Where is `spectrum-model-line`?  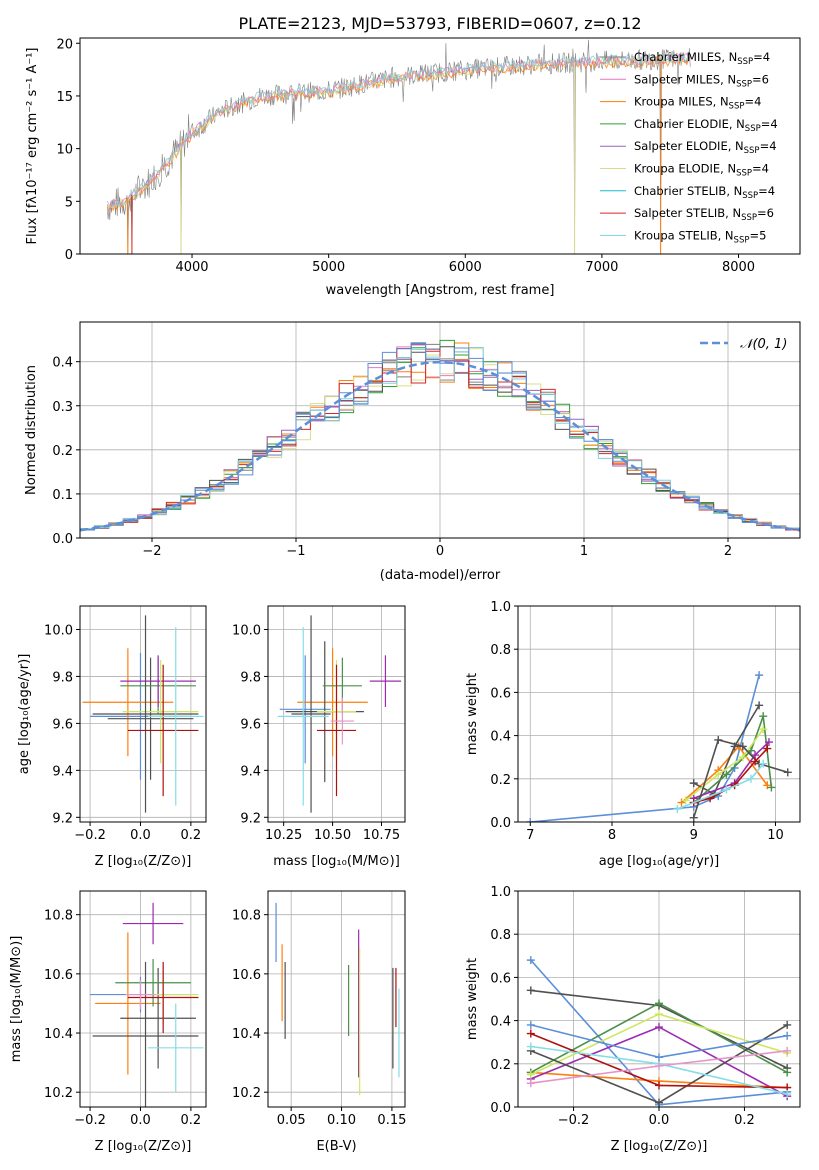 spectrum-model-line is located at coordinates (399, 130).